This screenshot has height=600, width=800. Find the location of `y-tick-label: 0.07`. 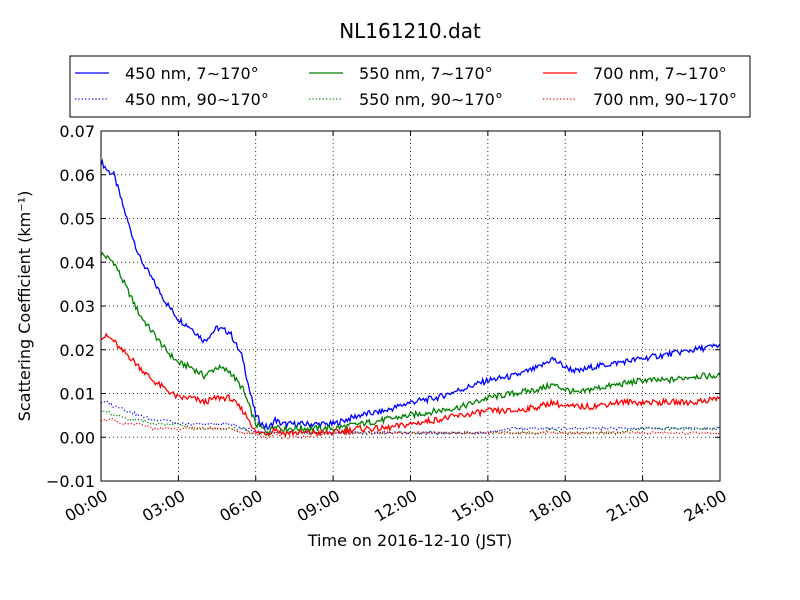

y-tick-label: 0.07 is located at coordinates (77, 131).